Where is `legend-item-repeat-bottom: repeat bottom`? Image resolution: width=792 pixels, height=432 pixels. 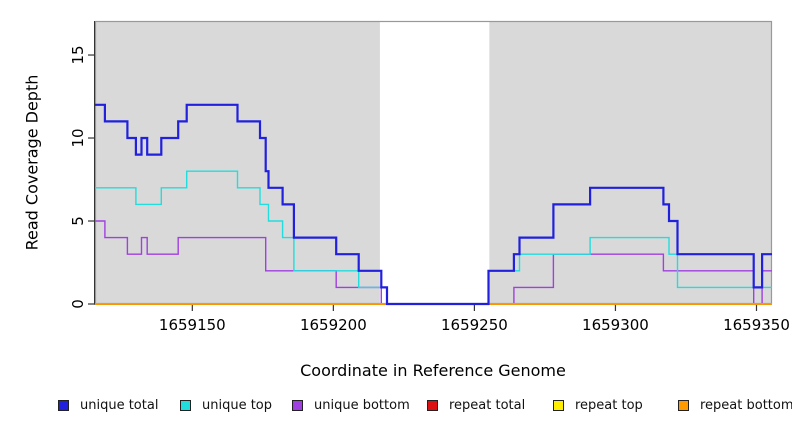
legend-item-repeat-bottom: repeat bottom is located at coordinates (735, 405).